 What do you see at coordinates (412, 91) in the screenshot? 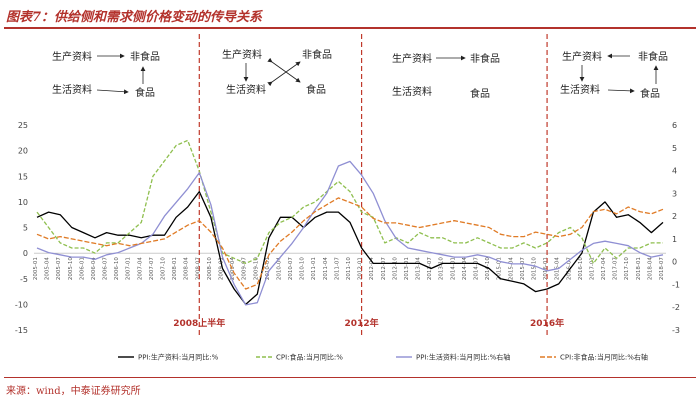
I see `phase3-living-label: 生活资料` at bounding box center [412, 91].